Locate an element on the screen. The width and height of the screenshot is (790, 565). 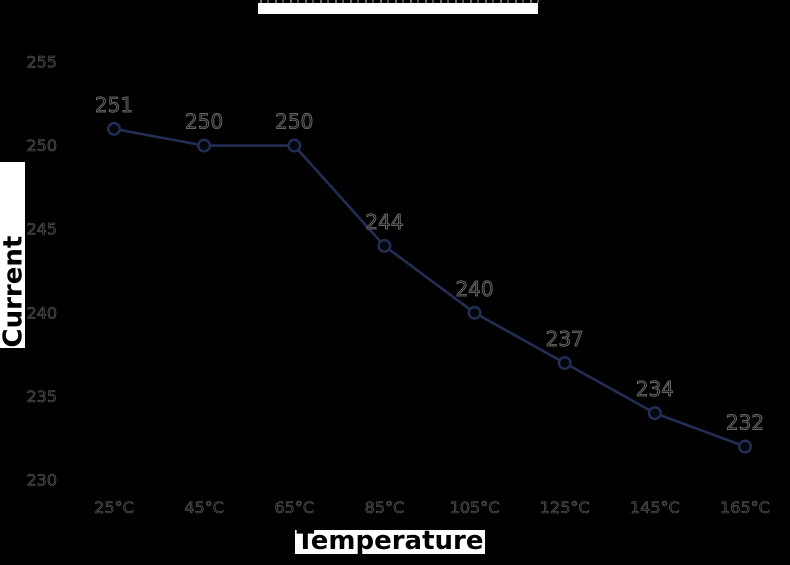
x-tick-label: 125°C is located at coordinates (565, 507).